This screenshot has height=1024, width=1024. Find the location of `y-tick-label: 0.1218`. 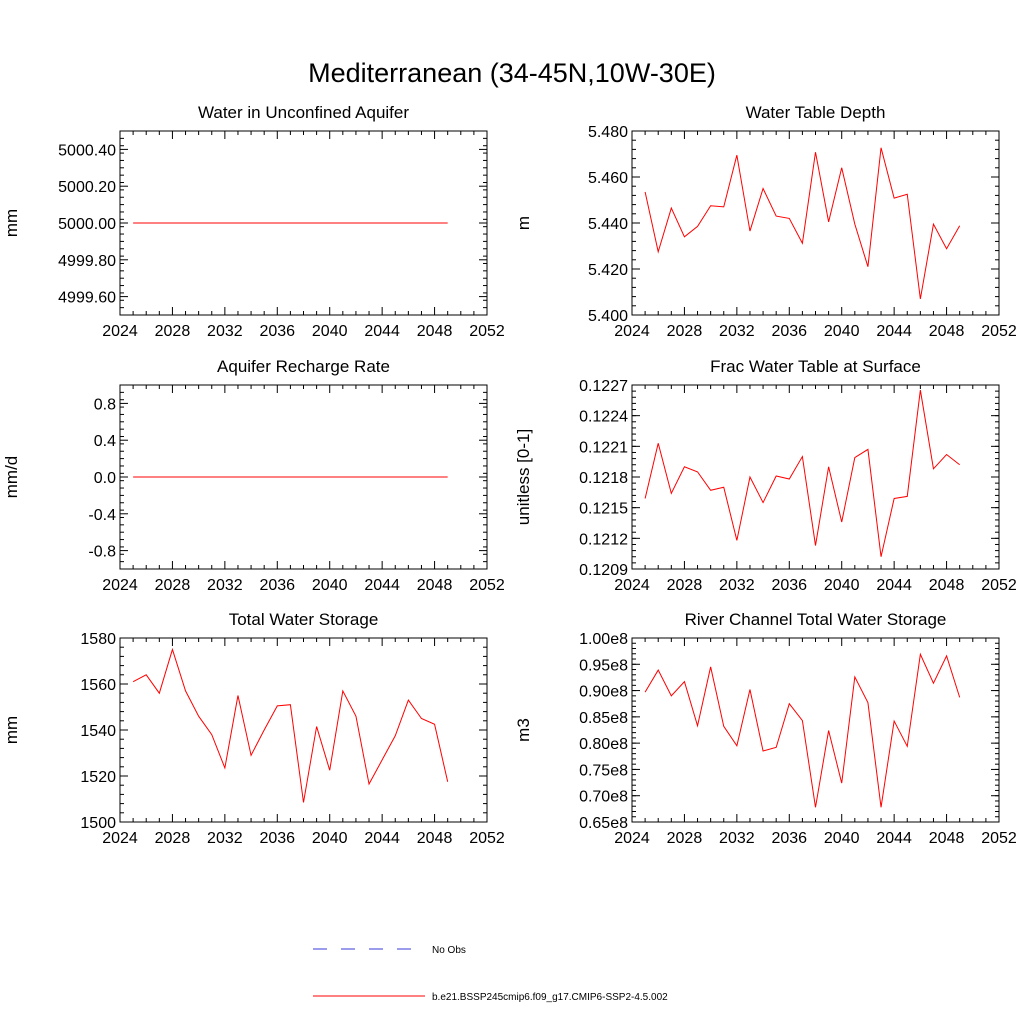

y-tick-label: 0.1218 is located at coordinates (603, 478).